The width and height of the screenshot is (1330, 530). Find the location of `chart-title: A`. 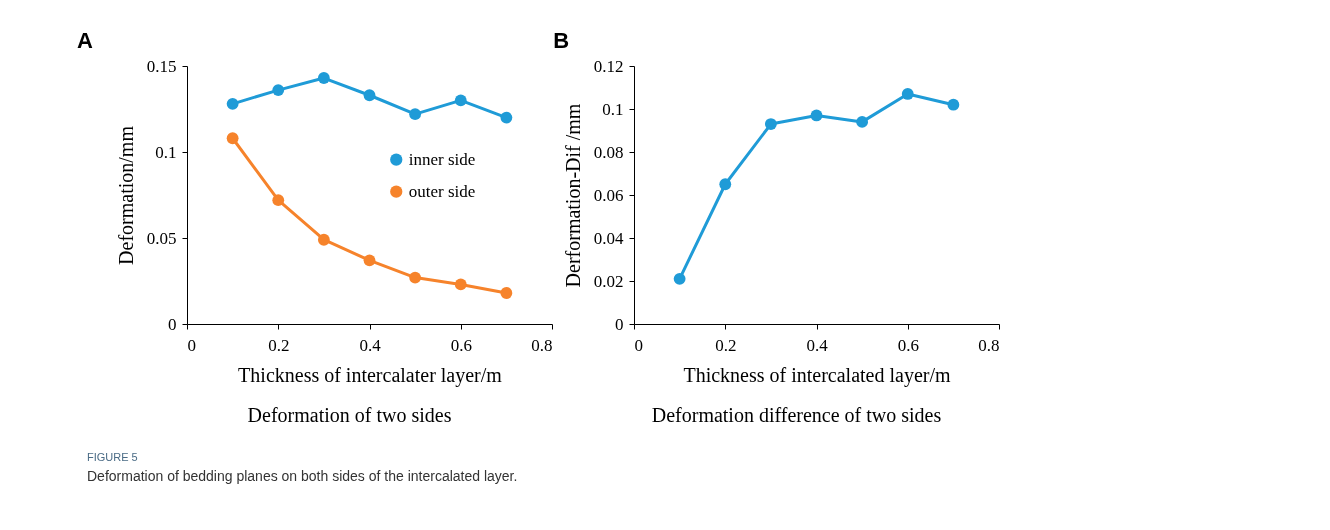

chart-title: A is located at coordinates (85, 40).